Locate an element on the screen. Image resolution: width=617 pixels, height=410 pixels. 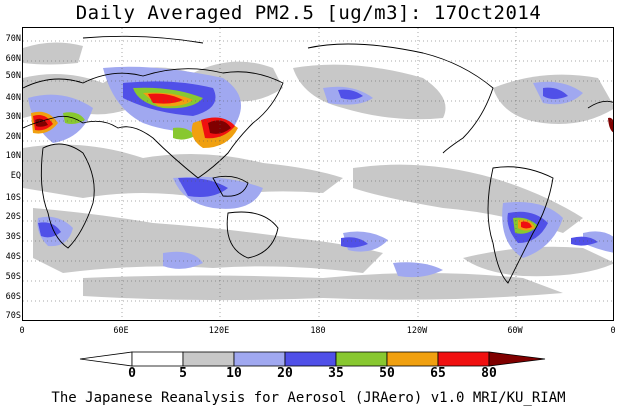
map-title: Daily Averaged PM2.5 [ug/m3]: 17Oct2014 is located at coordinates (308, 13).